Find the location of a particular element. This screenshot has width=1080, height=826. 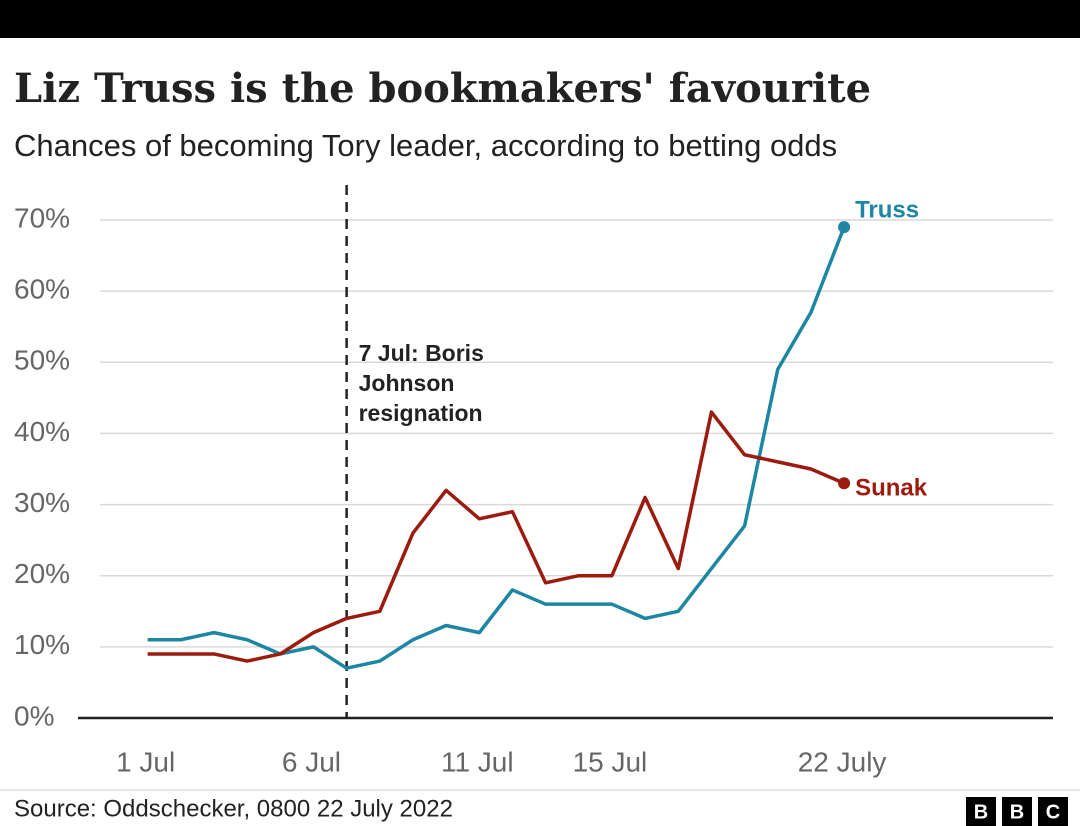

y-tick-label: 20% is located at coordinates (42, 573).